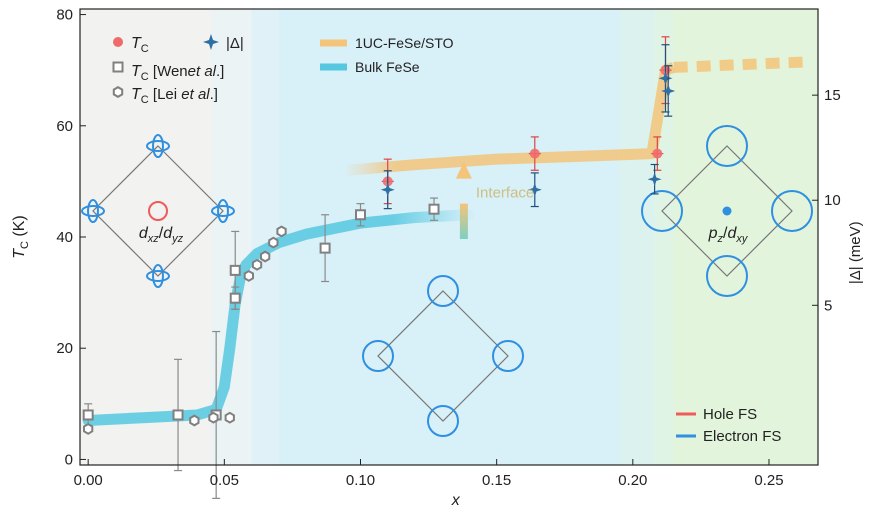 The height and width of the screenshot is (510, 877). I want to click on interface-arrow-shaft, so click(463, 221).